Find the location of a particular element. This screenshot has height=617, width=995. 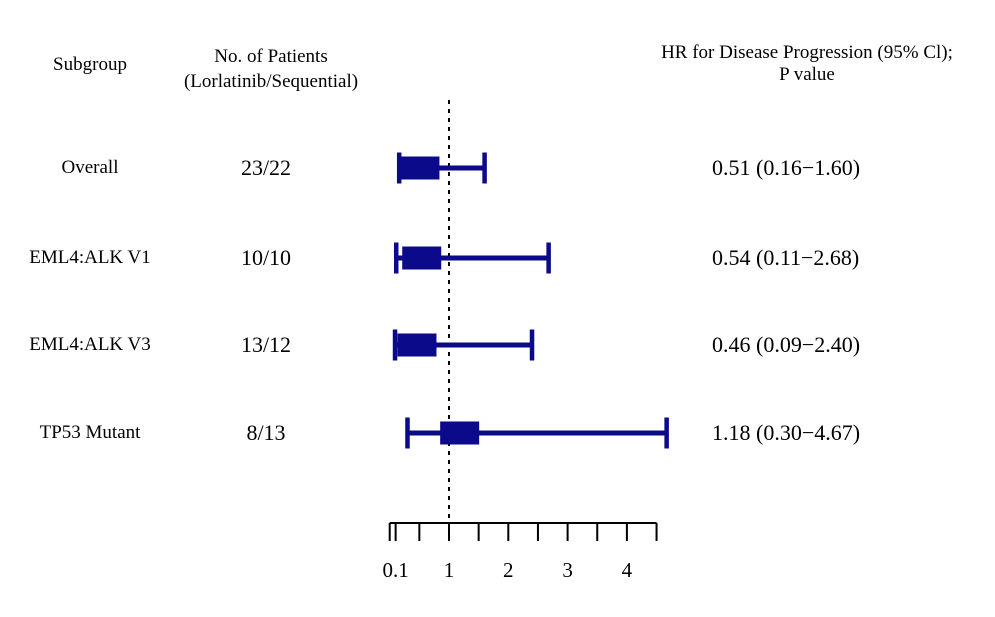

subgroup-label: EML4:ALK V1 is located at coordinates (90, 257).